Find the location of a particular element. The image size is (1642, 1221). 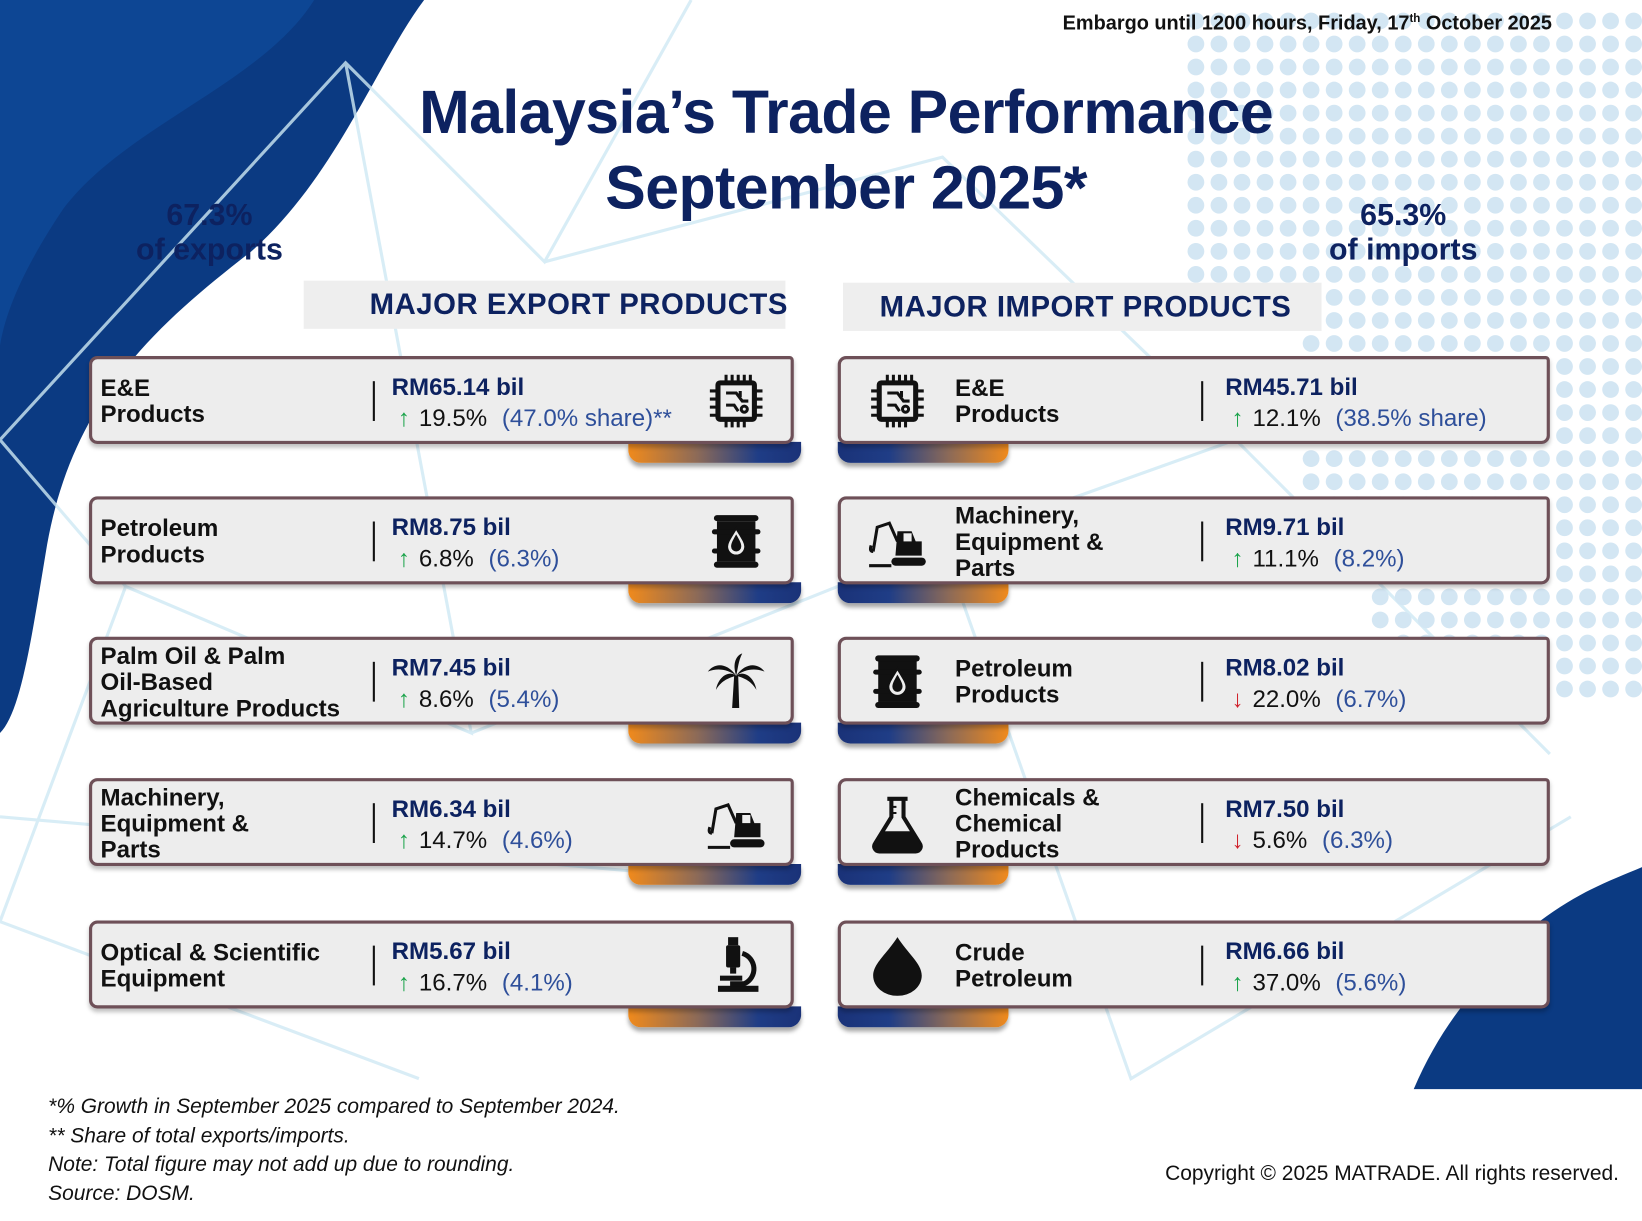

product-value: RM9.71 bil is located at coordinates (1285, 527).